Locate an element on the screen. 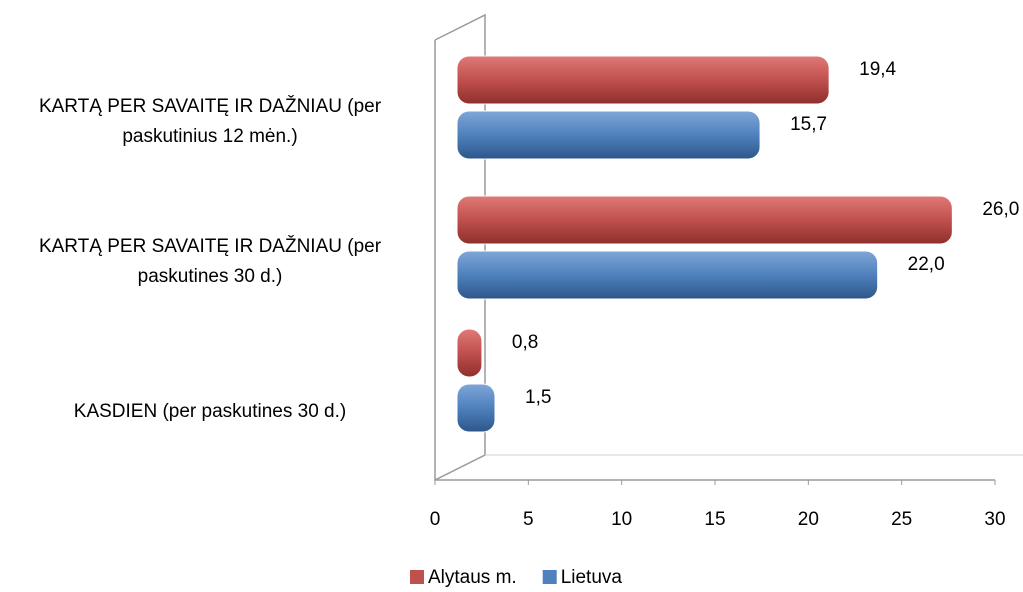  legend-label: Alytaus m. is located at coordinates (472, 577).